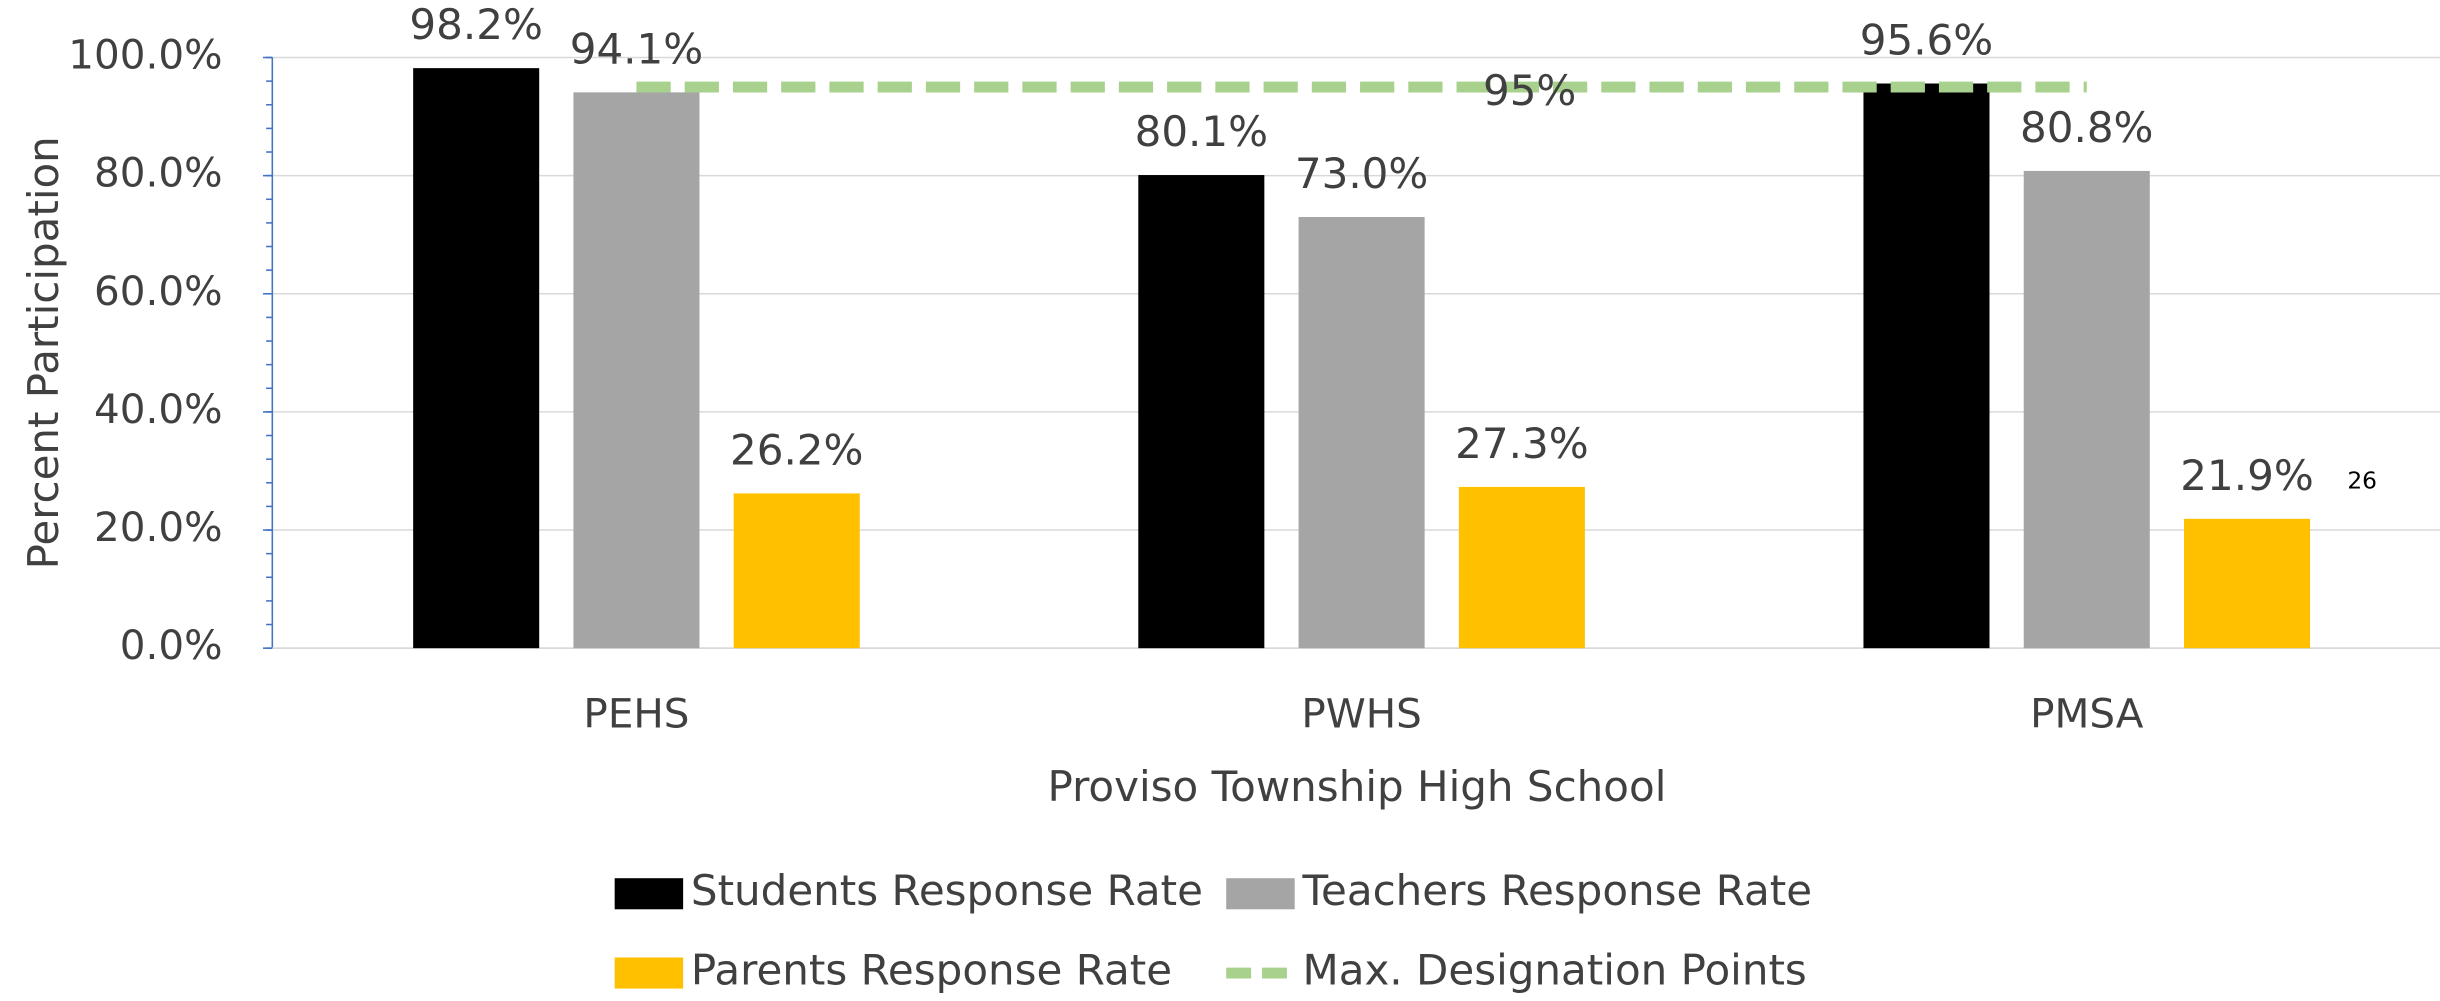  I want to click on data-label: 80.8%, so click(2086, 127).